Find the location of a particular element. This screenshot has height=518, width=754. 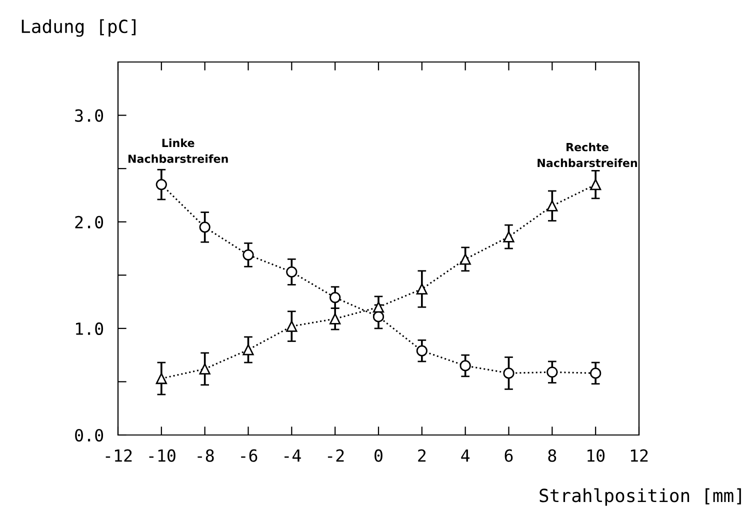

x-tick-label: 8 is located at coordinates (552, 455).